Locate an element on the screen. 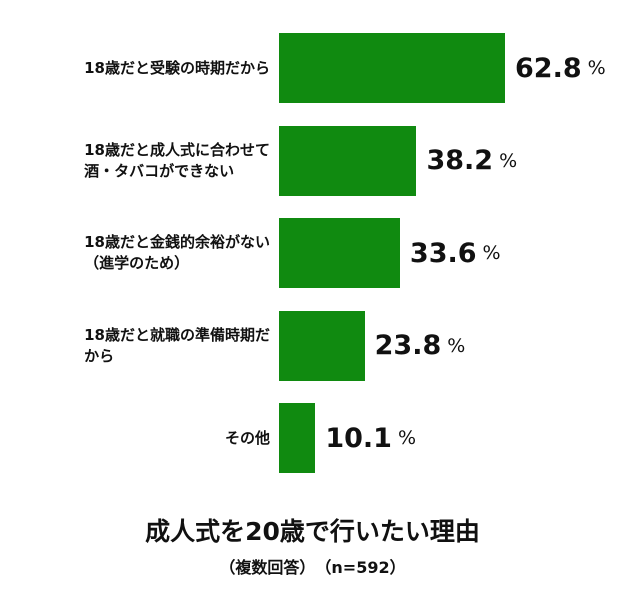 The image size is (625, 590). value-number: 23.8 is located at coordinates (408, 345).